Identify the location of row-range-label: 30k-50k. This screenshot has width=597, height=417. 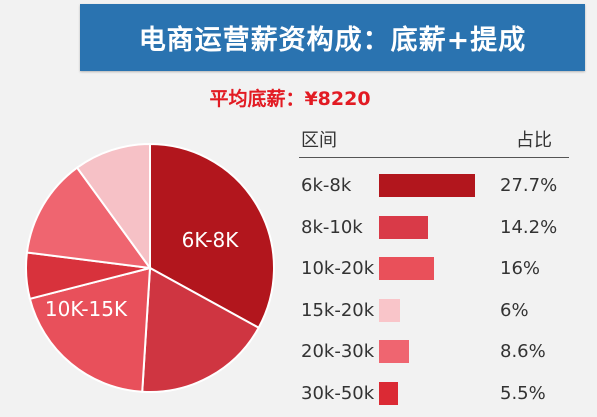
(338, 393).